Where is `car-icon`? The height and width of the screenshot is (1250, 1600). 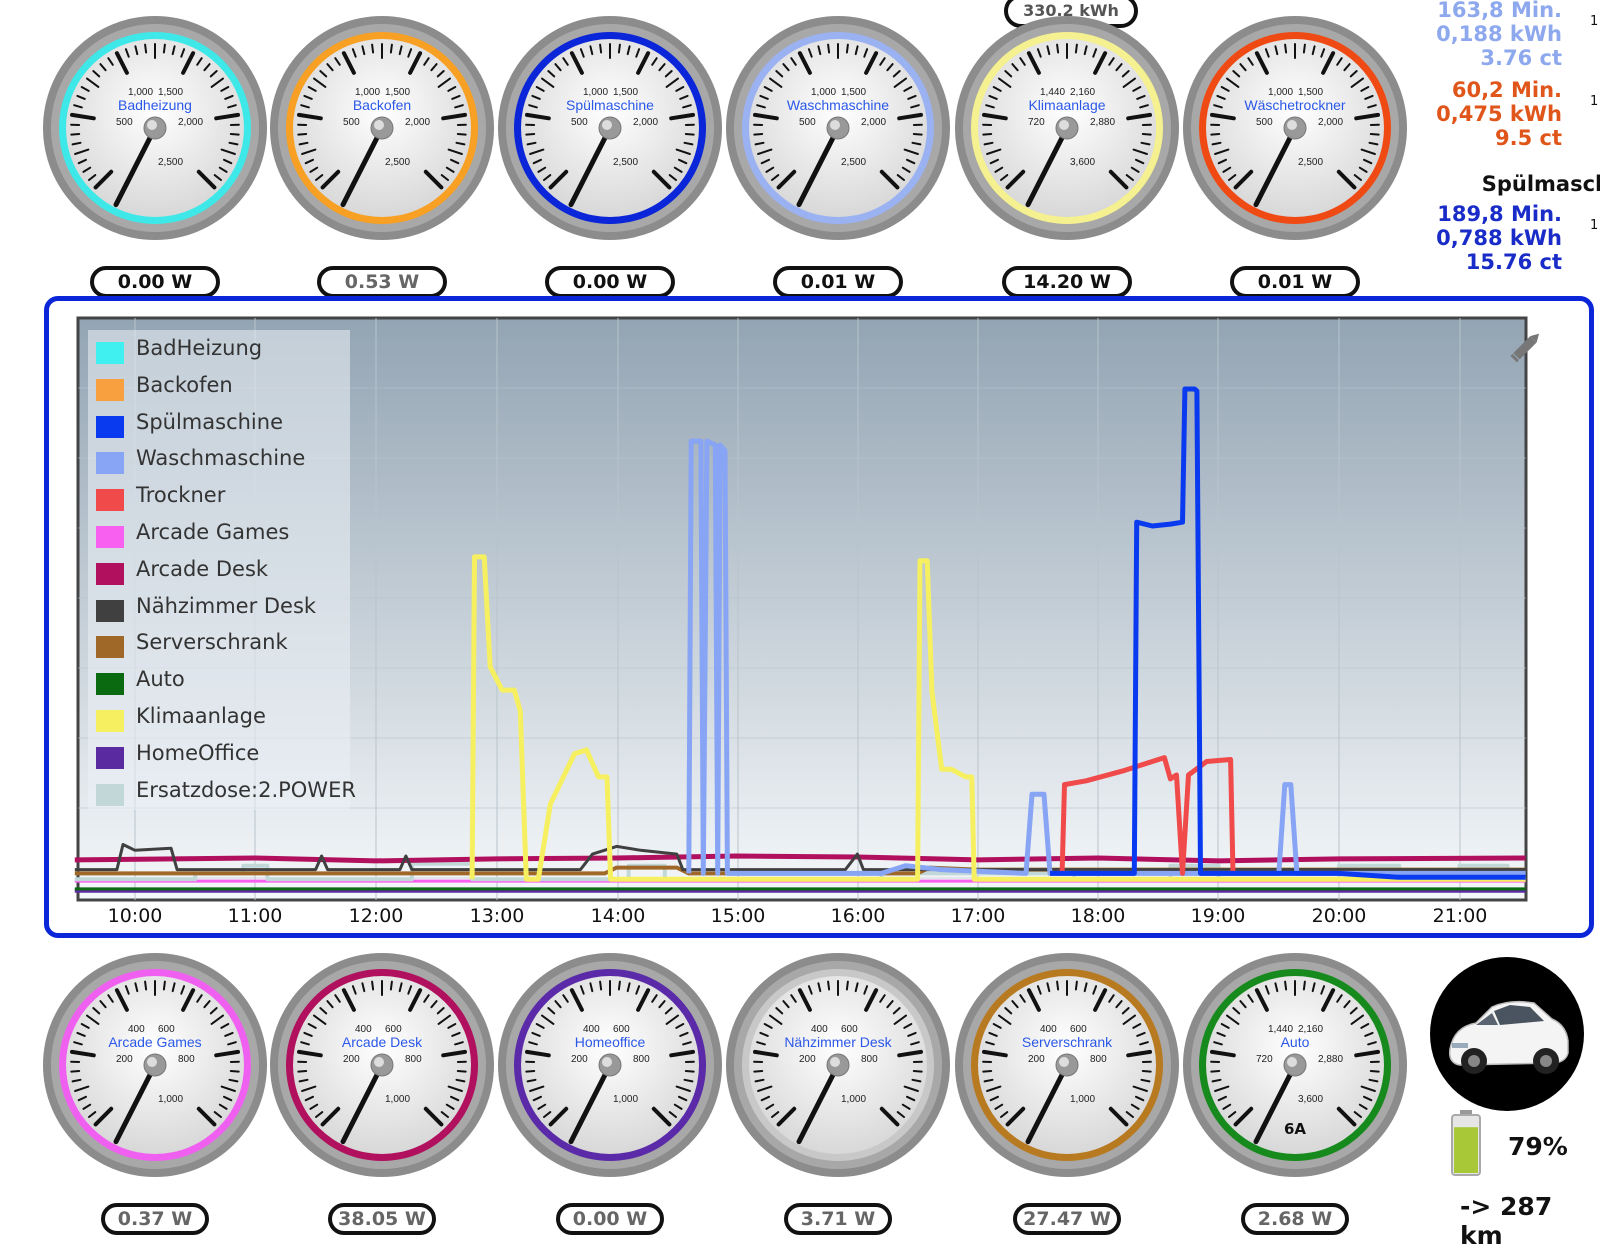
car-icon is located at coordinates (1507, 1034).